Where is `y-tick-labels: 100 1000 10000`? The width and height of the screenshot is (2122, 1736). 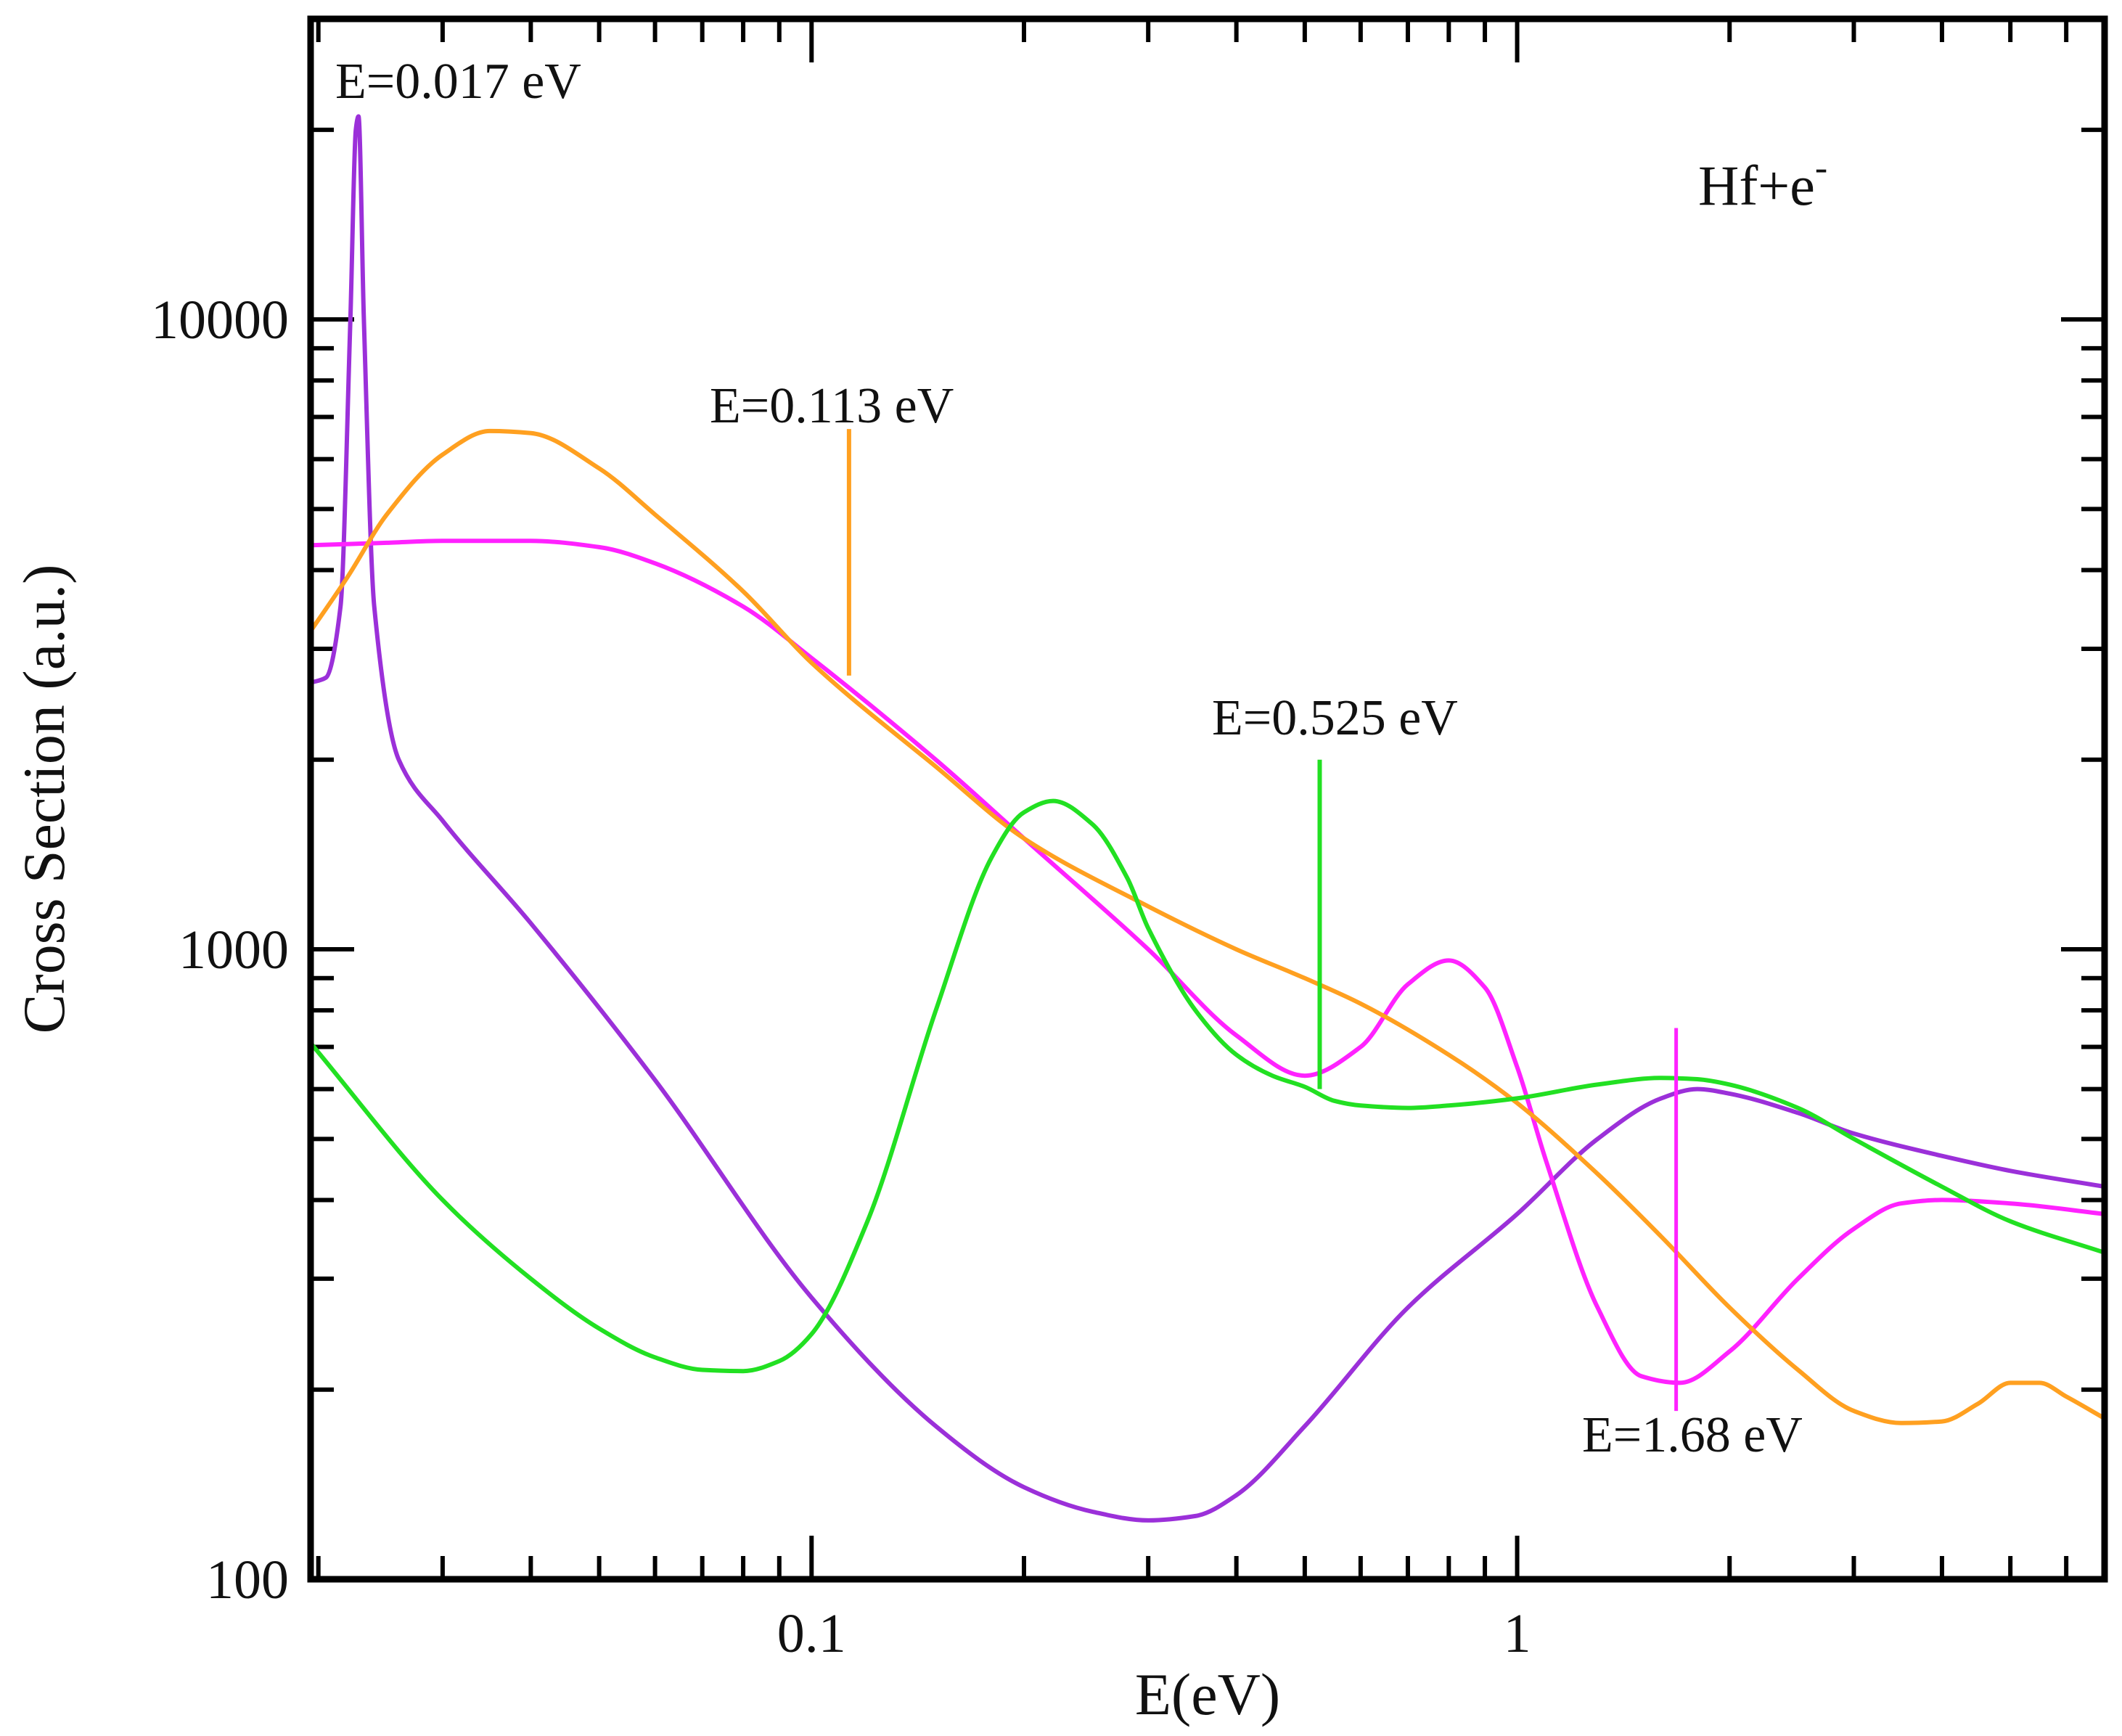 y-tick-labels: 100 1000 10000 is located at coordinates (220, 950).